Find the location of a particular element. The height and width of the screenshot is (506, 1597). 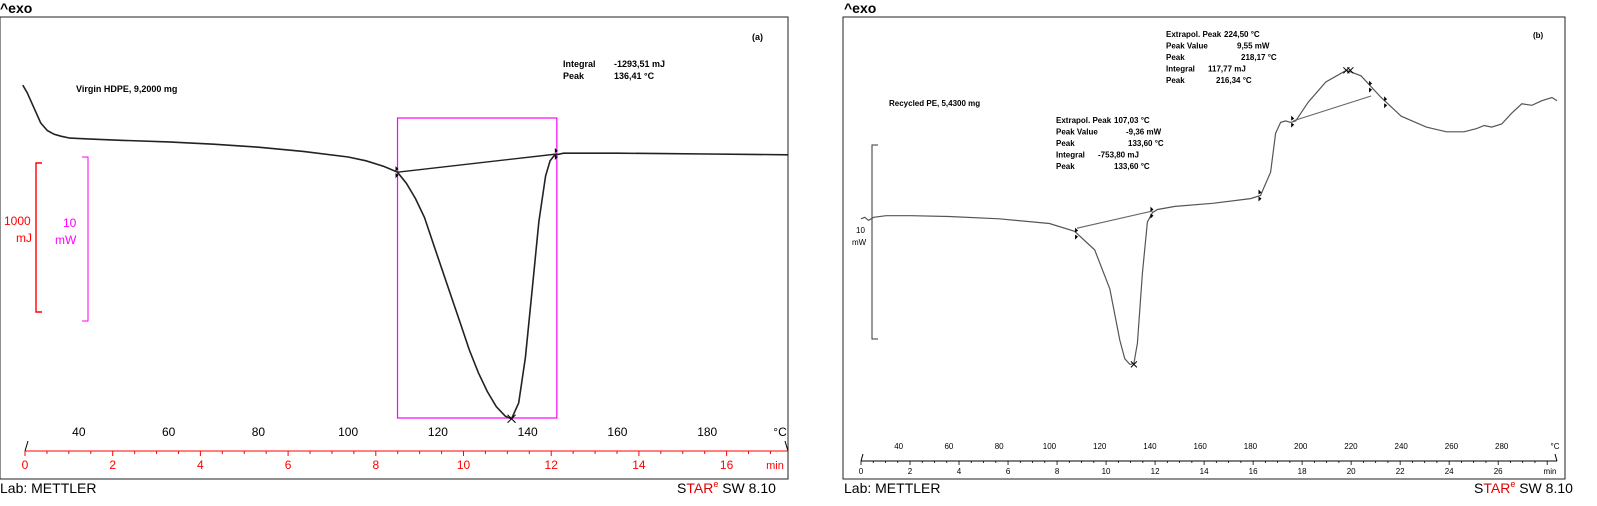

scale-bar-b-value: 10 is located at coordinates (860, 230).